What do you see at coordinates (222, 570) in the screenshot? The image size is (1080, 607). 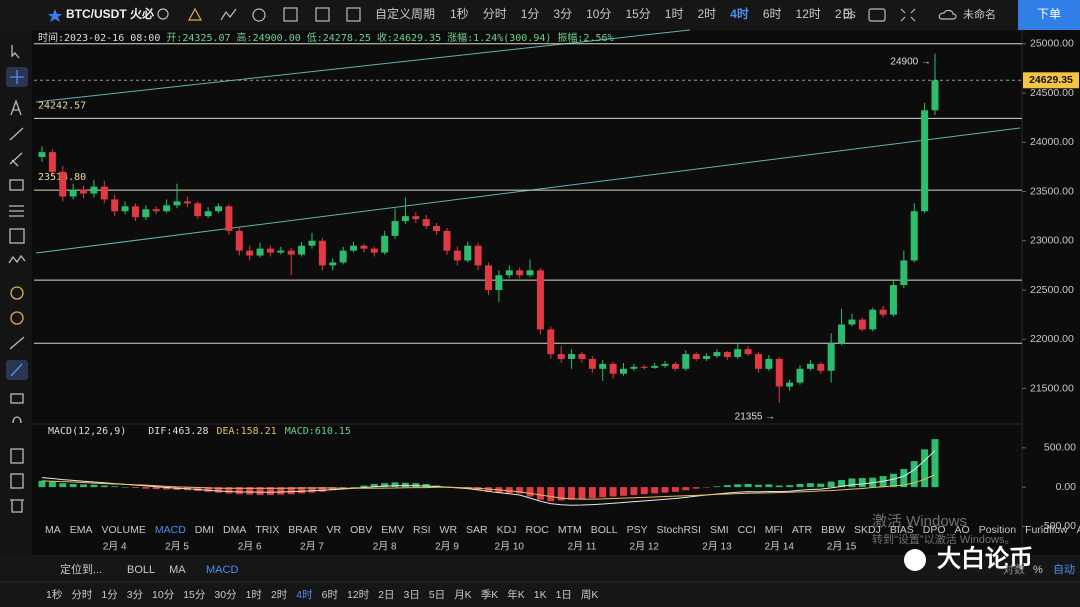 I see `sub-indicator: MACD` at bounding box center [222, 570].